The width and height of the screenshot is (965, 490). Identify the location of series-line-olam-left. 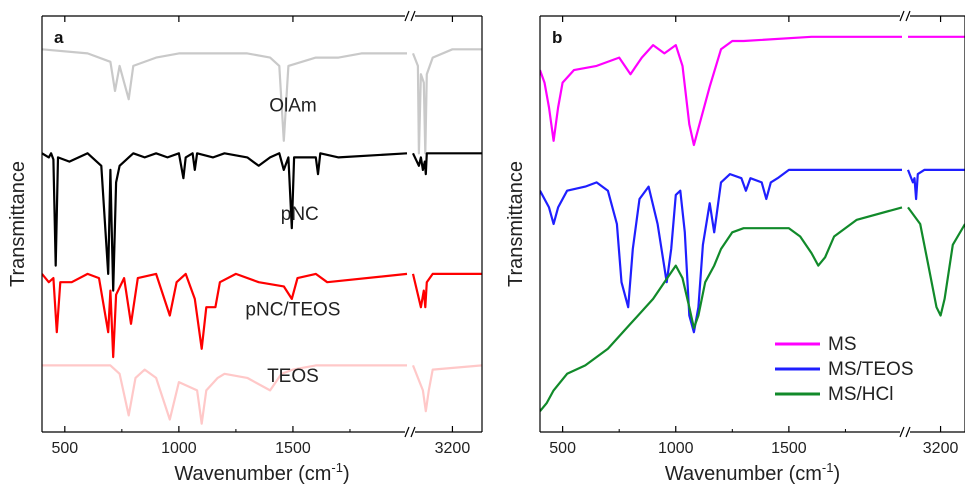
(224, 95).